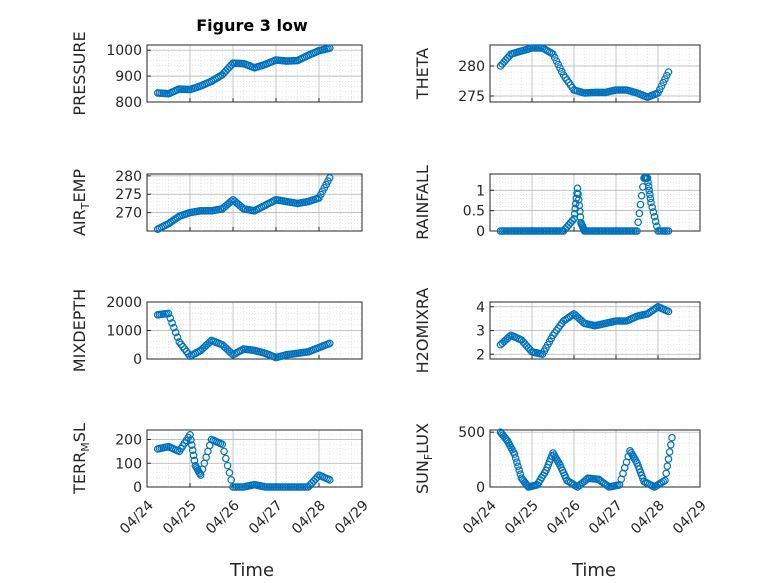  I want to click on subplot-2: 275 280 THETA, so click(557, 74).